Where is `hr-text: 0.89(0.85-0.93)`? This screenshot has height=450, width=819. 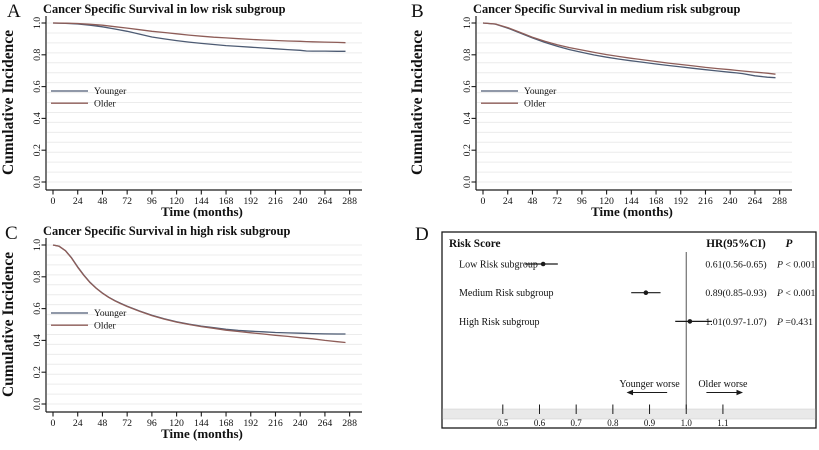
hr-text: 0.89(0.85-0.93) is located at coordinates (735, 293).